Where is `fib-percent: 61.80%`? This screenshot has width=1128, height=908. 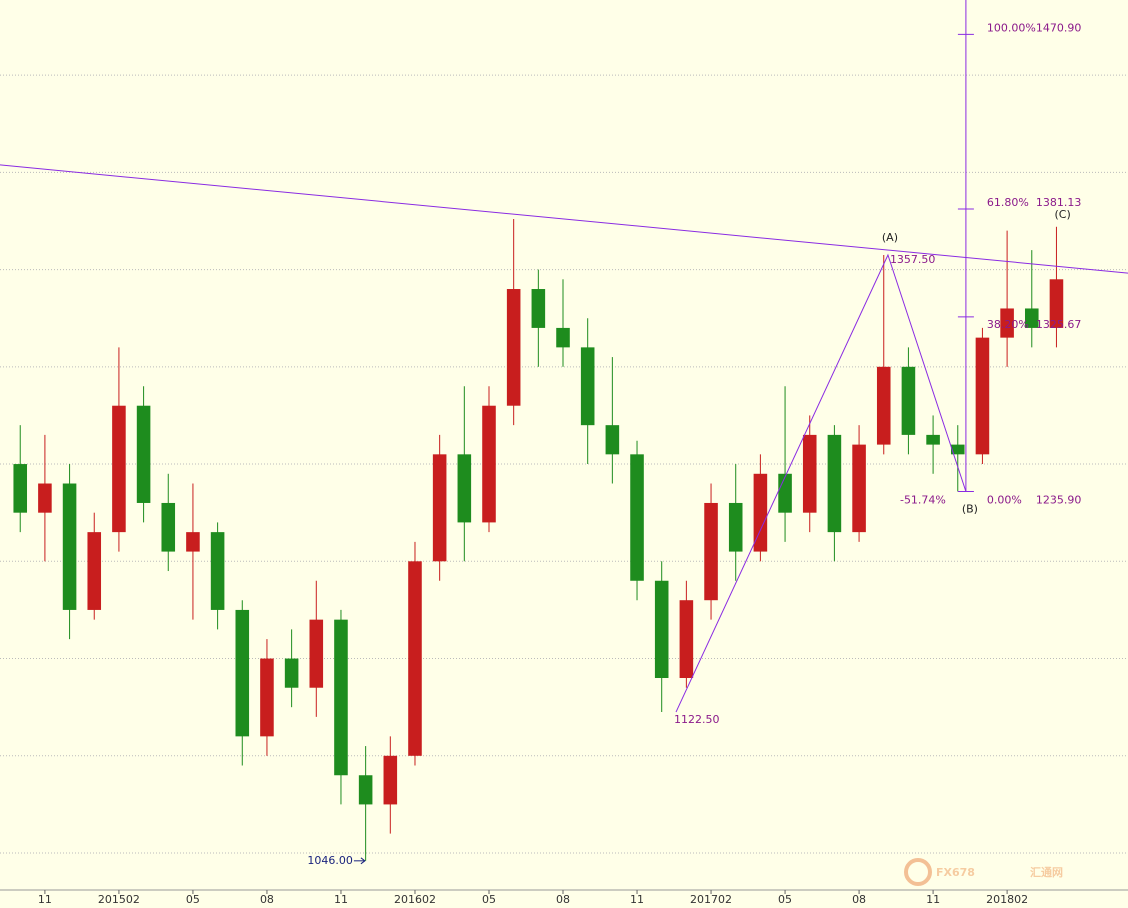 fib-percent: 61.80% is located at coordinates (1008, 202).